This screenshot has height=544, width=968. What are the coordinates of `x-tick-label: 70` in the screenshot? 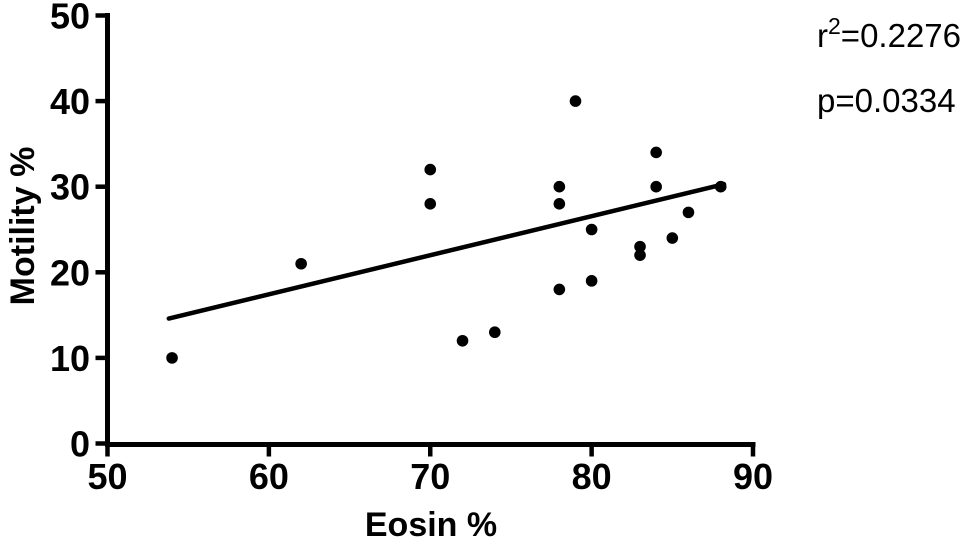 It's located at (430, 476).